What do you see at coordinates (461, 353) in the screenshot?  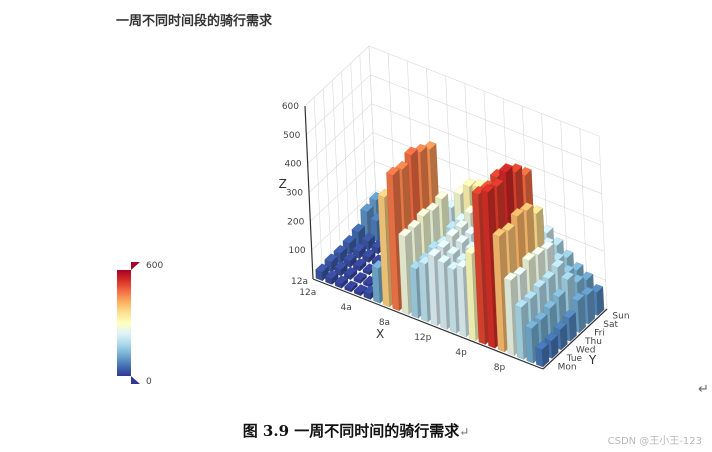 I see `x-tick-label: 4p` at bounding box center [461, 353].